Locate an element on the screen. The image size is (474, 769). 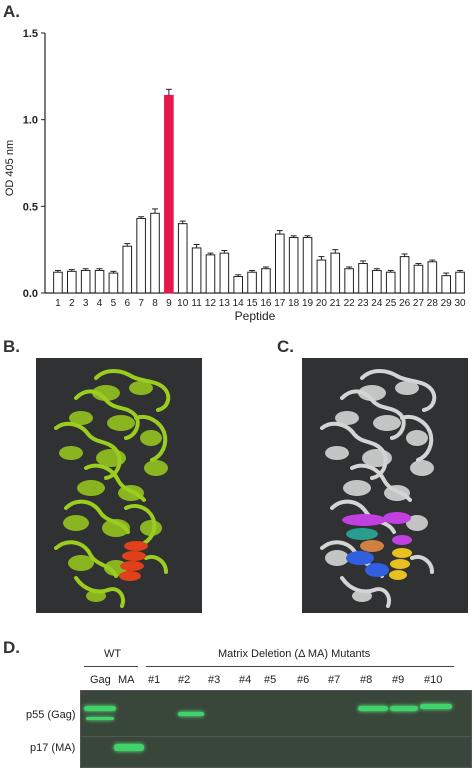
x-tick-label: 8 is located at coordinates (155, 303).